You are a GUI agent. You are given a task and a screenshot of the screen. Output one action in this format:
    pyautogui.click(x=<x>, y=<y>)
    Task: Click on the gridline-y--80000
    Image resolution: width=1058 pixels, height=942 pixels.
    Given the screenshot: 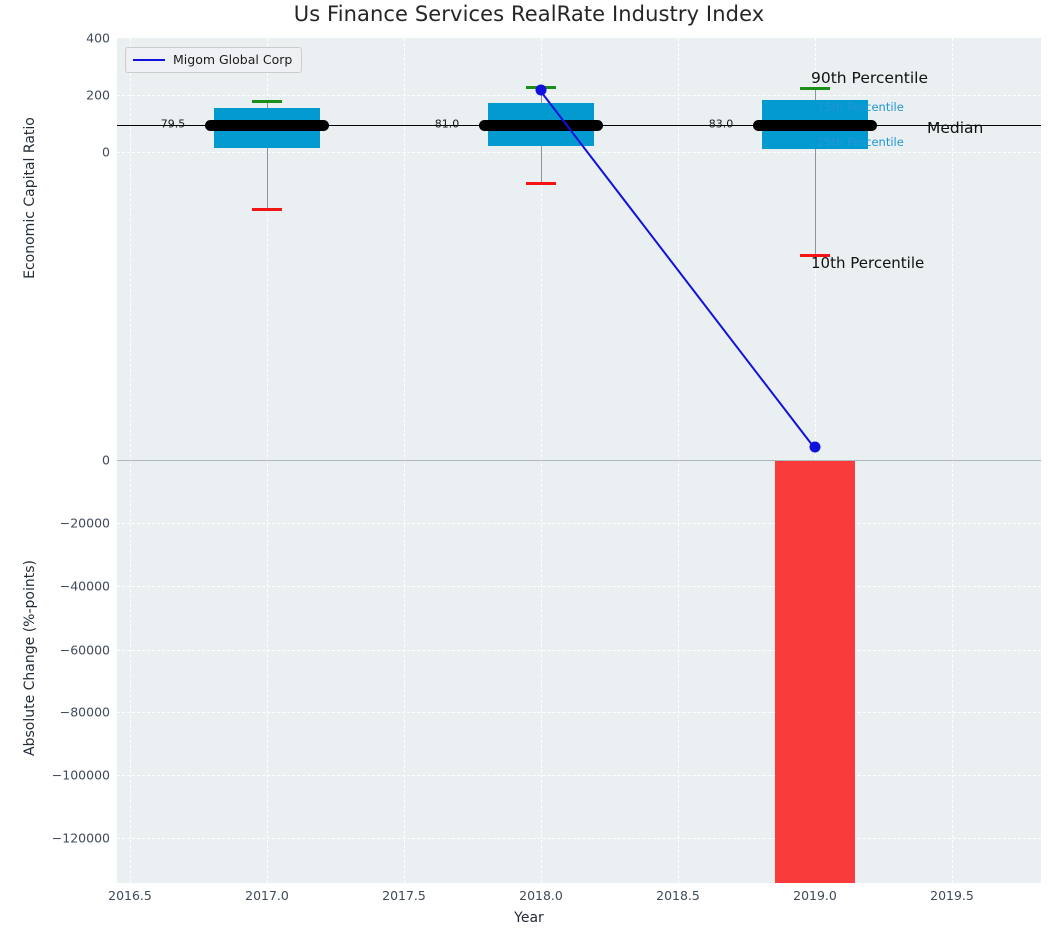 What is the action you would take?
    pyautogui.click(x=579, y=712)
    